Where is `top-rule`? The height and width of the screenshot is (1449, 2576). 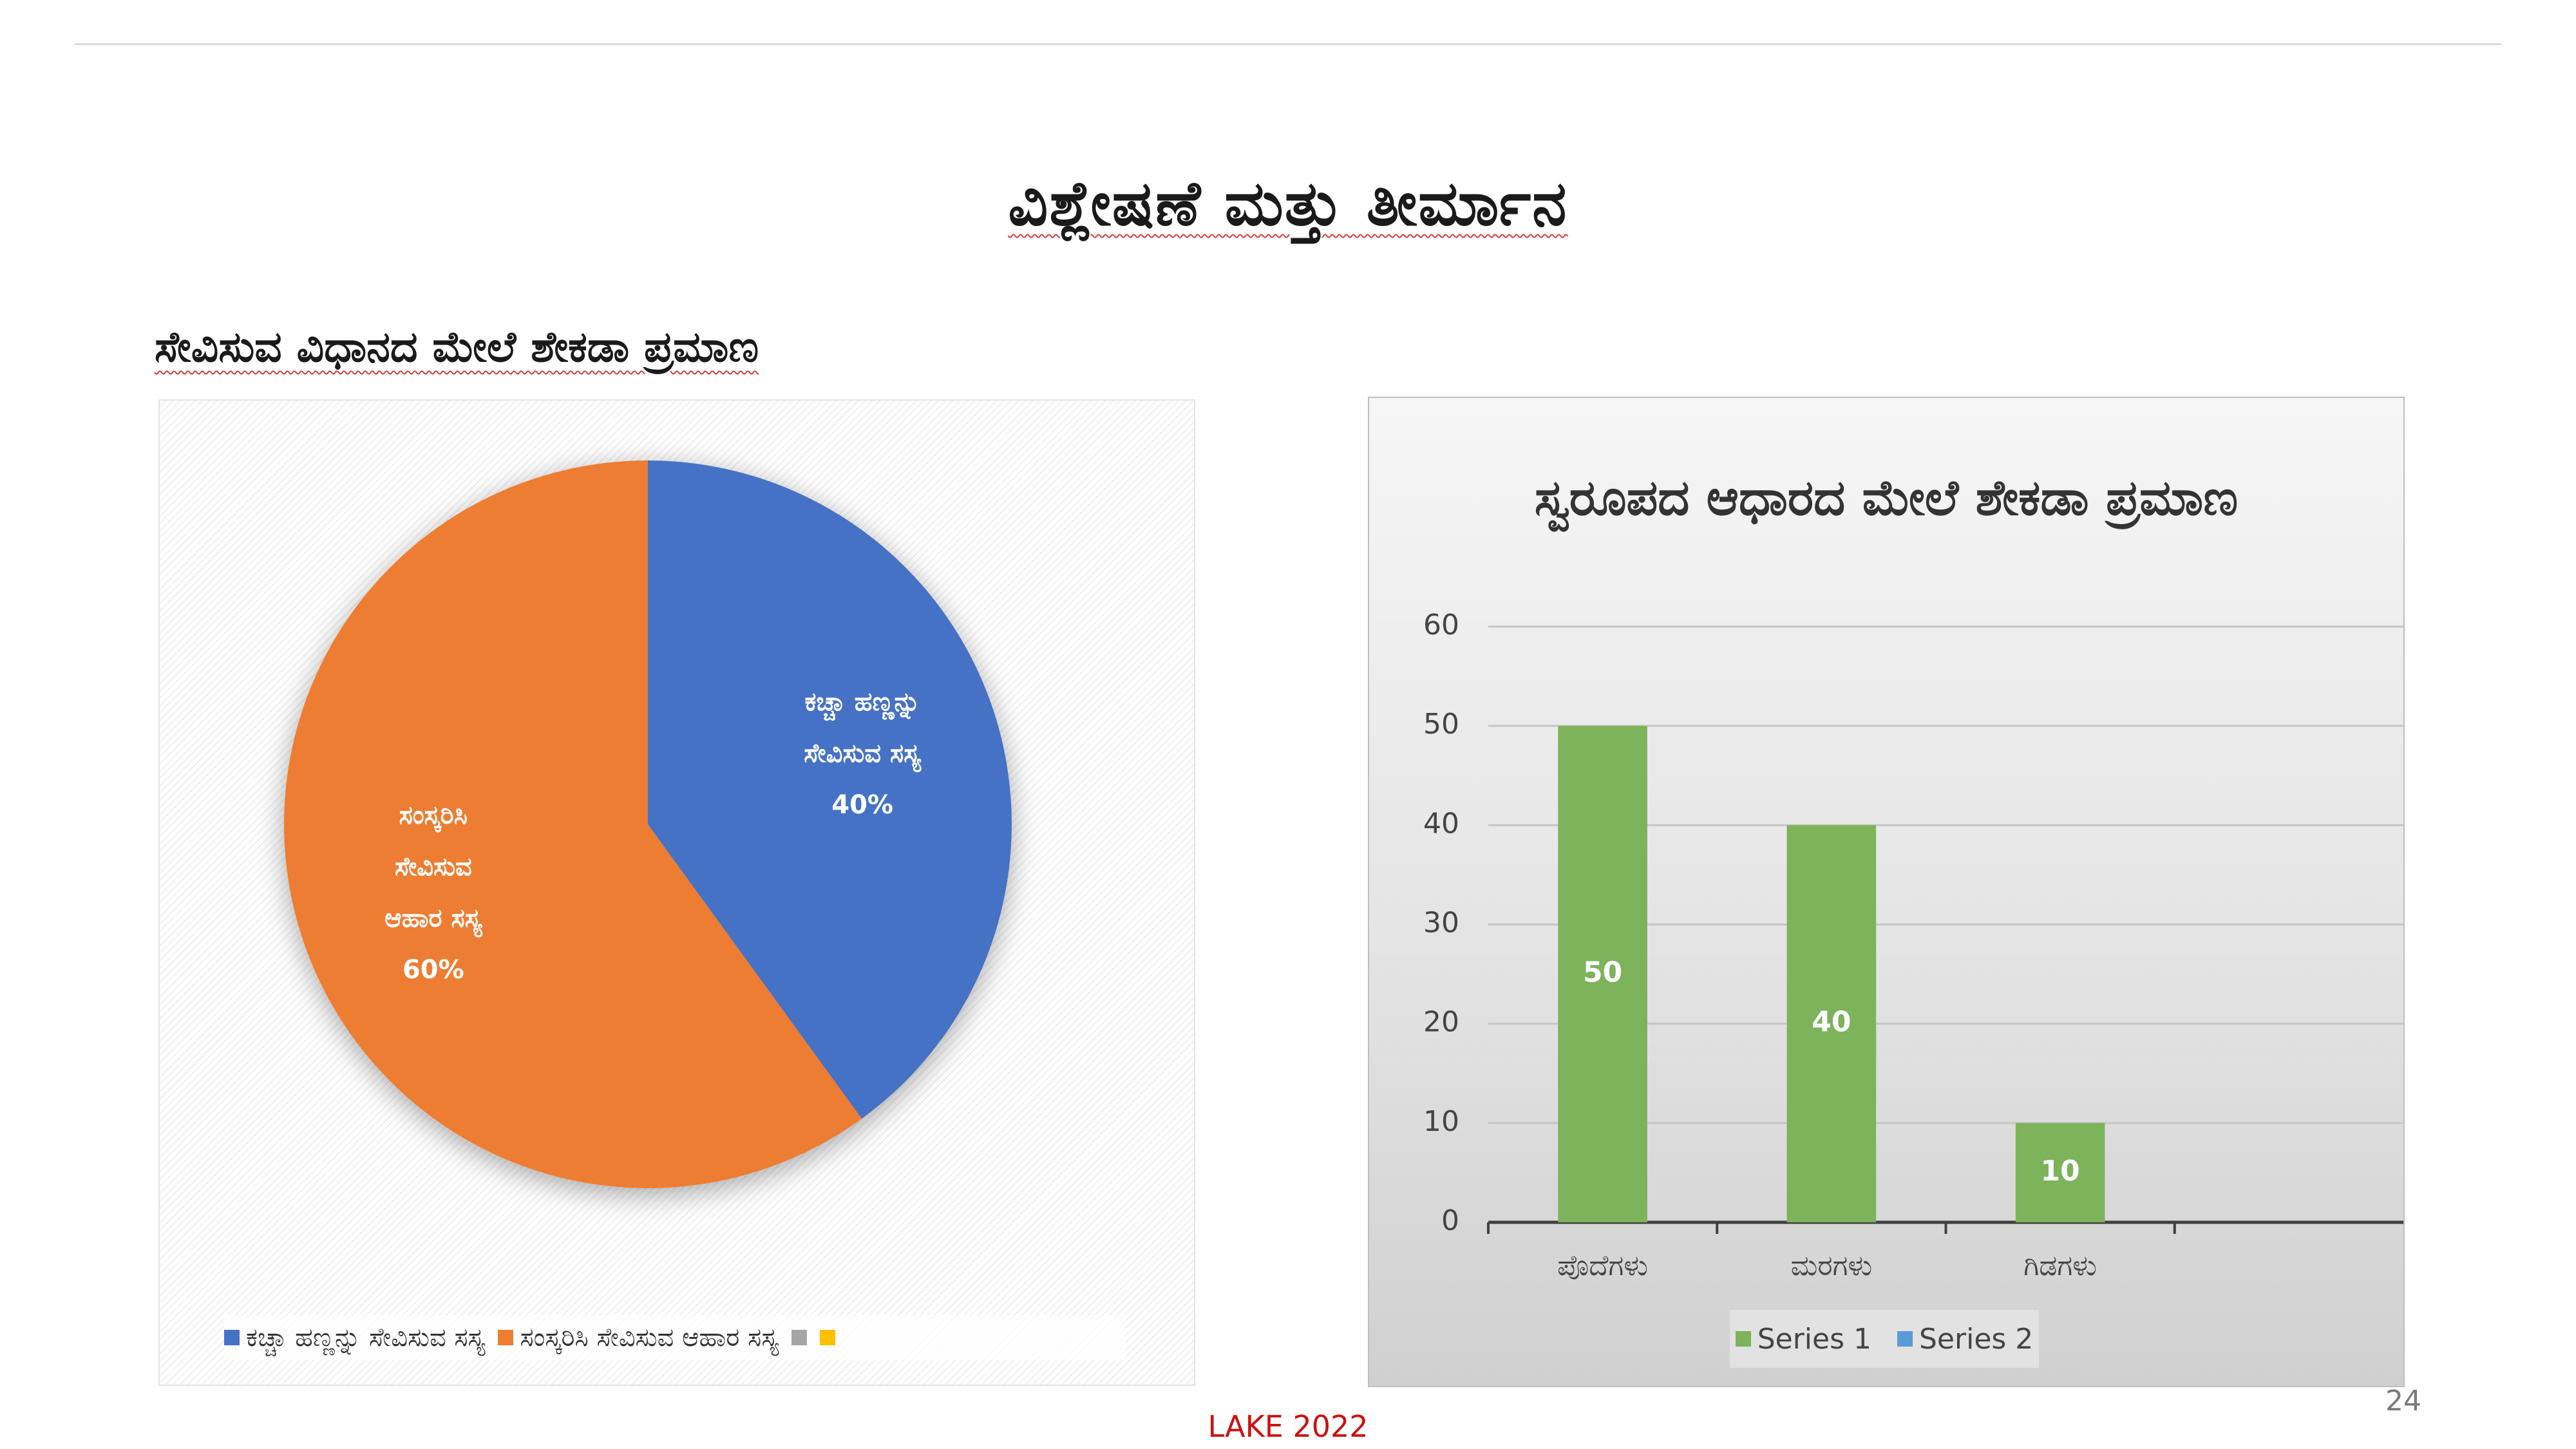 top-rule is located at coordinates (1288, 44).